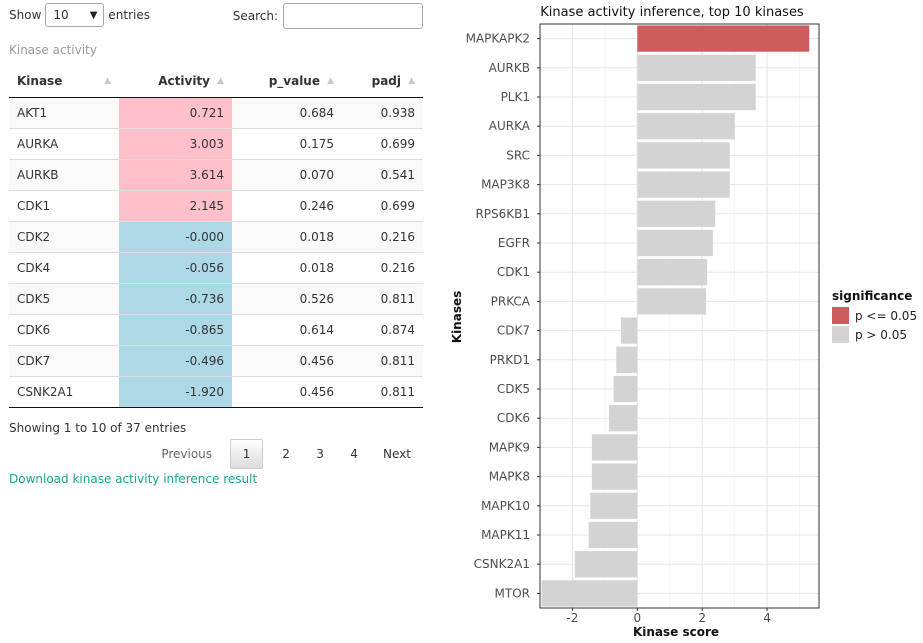  Describe the element at coordinates (184, 80) in the screenshot. I see `column-header-label: Activity` at that location.